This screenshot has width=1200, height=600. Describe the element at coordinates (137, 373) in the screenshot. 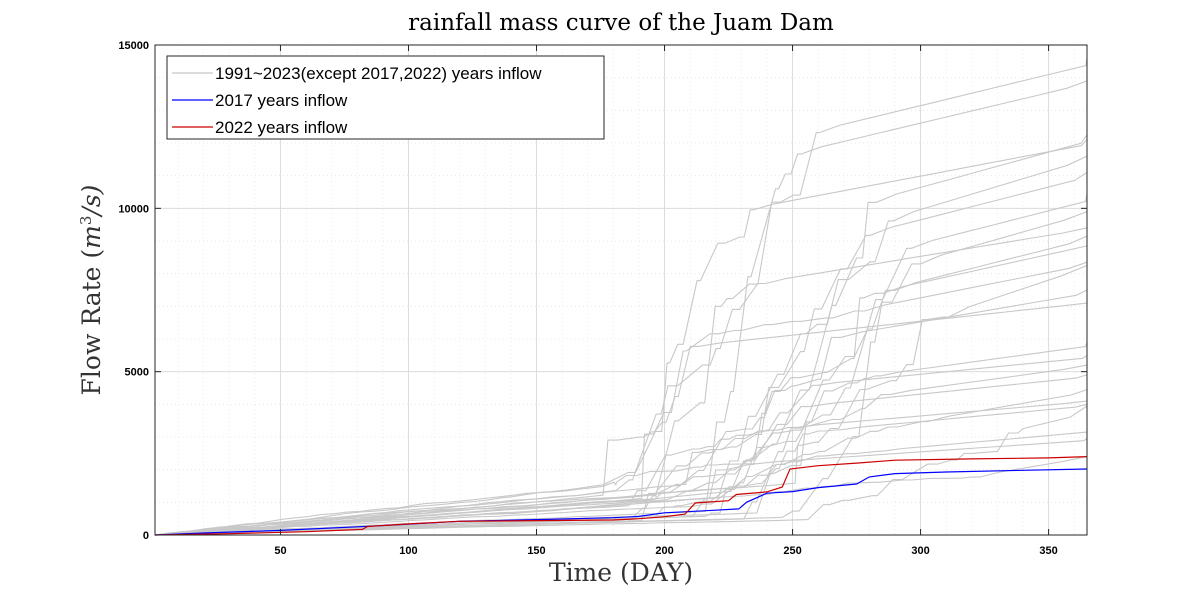

I see `y-tick-label: 5000` at that location.